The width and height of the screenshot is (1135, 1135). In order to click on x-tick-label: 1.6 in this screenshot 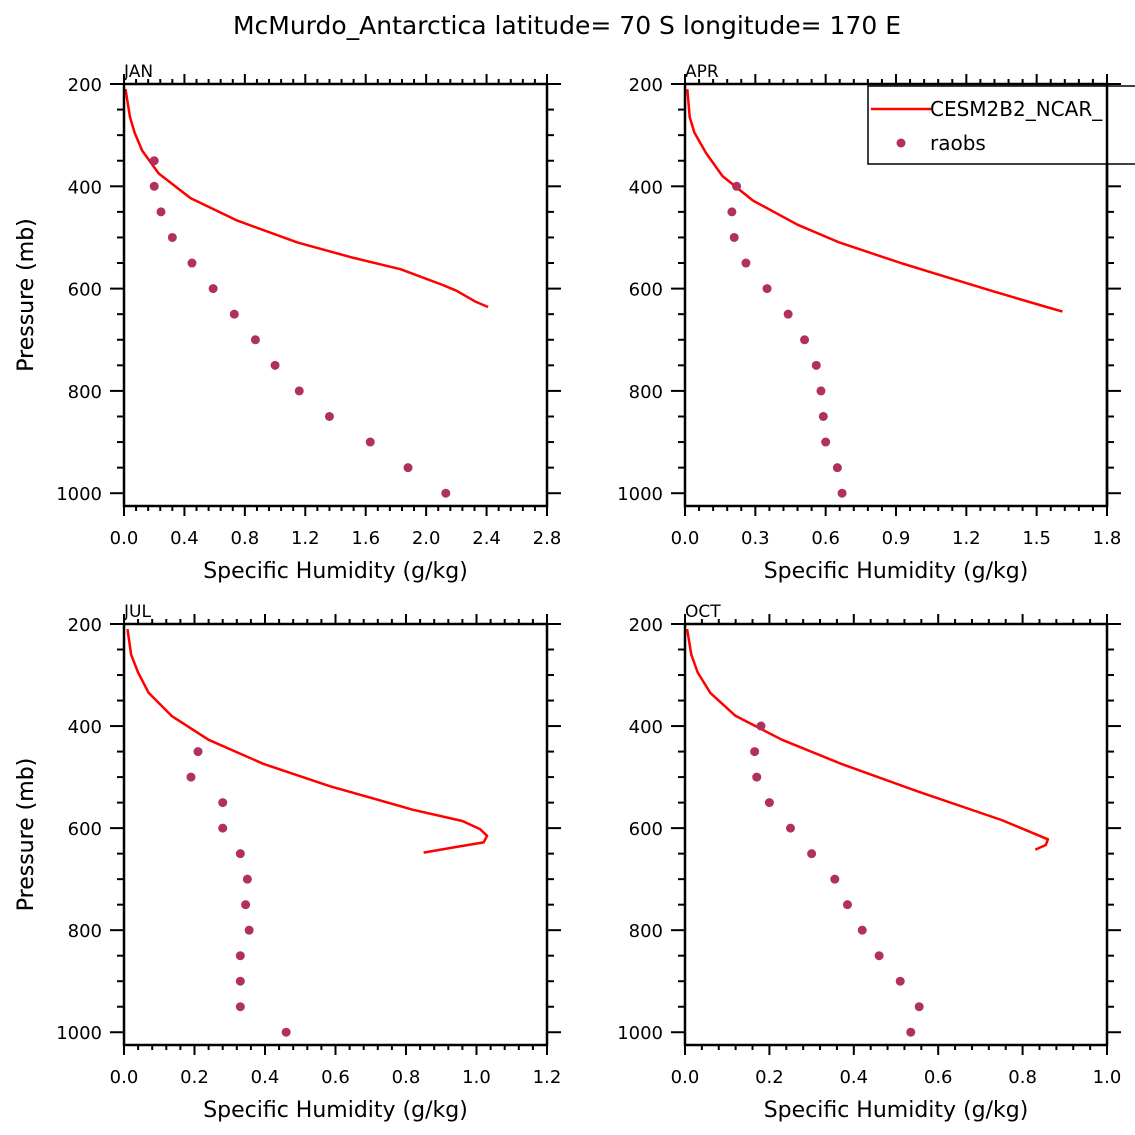, I will do `click(365, 538)`.